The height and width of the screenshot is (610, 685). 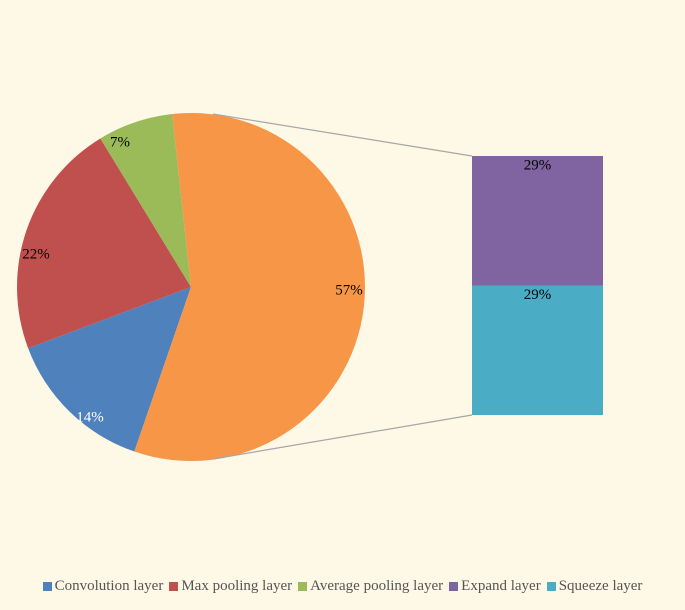 What do you see at coordinates (537, 221) in the screenshot?
I see `bar-segment-expand-layer` at bounding box center [537, 221].